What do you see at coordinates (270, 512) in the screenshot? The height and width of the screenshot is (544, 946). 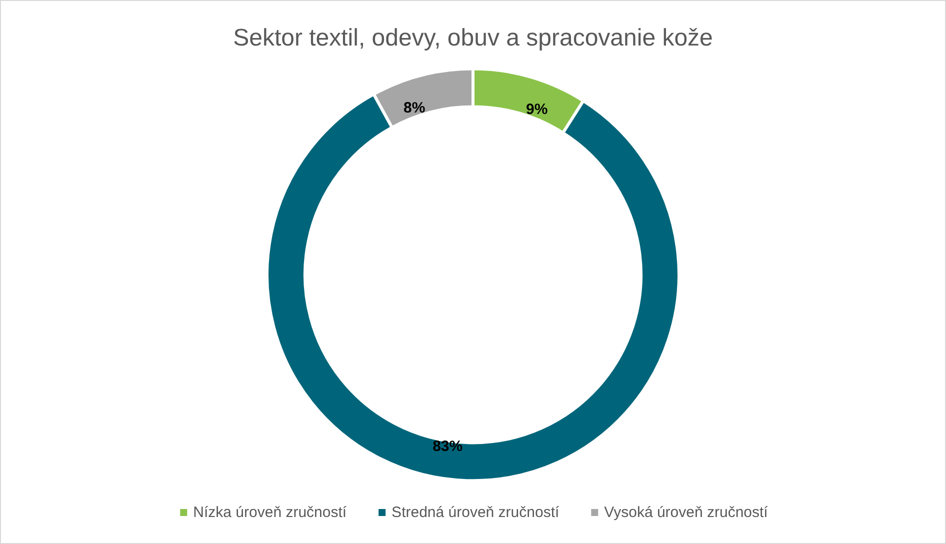 I see `legend-label: Nízka úroveň zručností` at bounding box center [270, 512].